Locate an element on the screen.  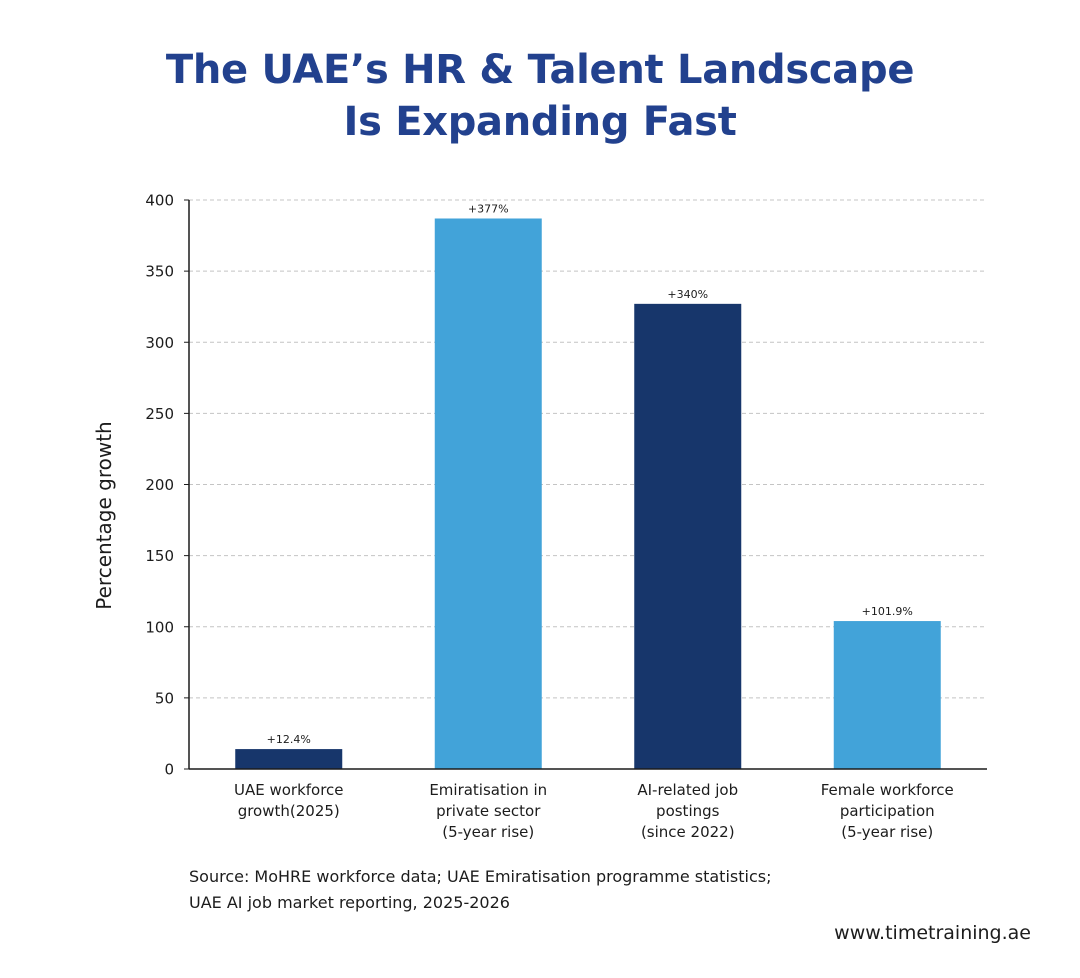
y-tick-label: 0 is located at coordinates (169, 770).